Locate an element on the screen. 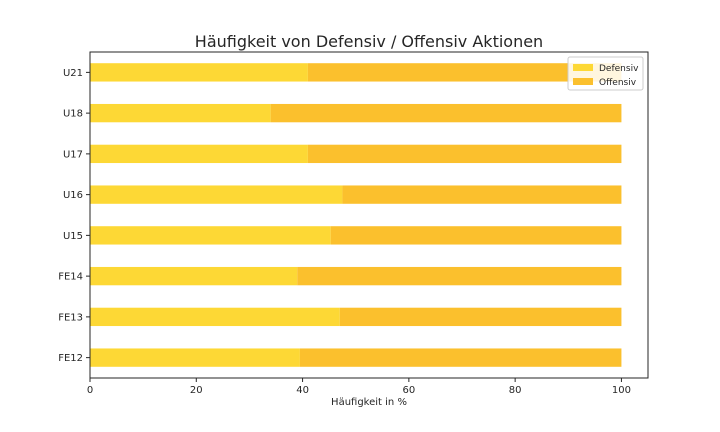  y-tick-label: U18 is located at coordinates (73, 114).